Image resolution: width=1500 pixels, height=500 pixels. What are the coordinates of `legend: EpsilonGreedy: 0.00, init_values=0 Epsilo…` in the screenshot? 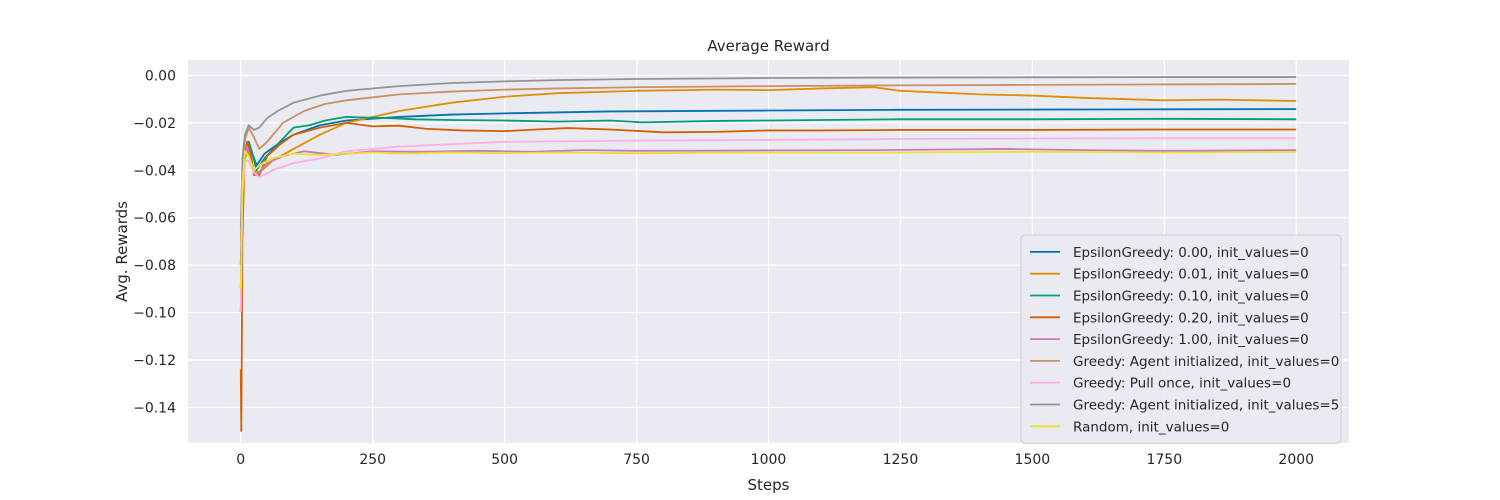 It's located at (1181, 339).